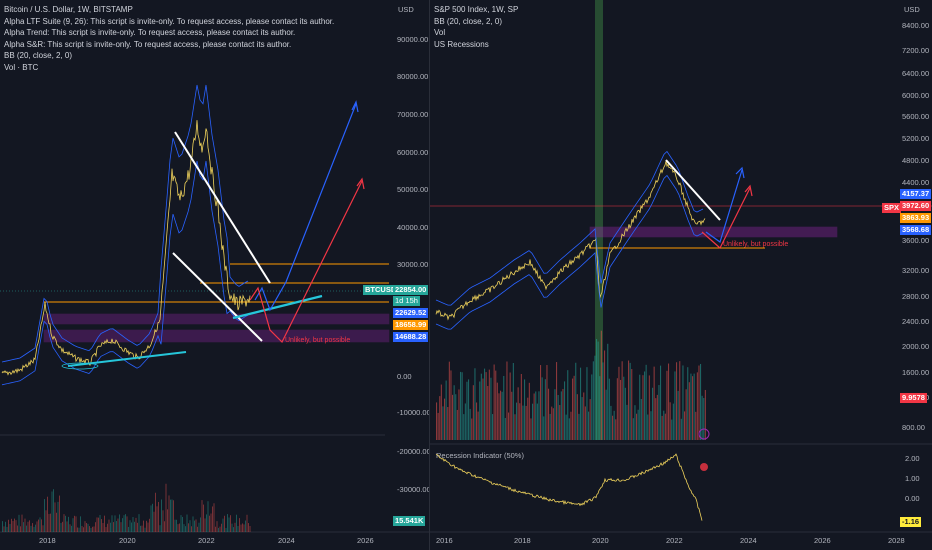 Image resolution: width=932 pixels, height=550 pixels. I want to click on btc-legend-line-5: BB (20, close, 2, 0), so click(38, 56).